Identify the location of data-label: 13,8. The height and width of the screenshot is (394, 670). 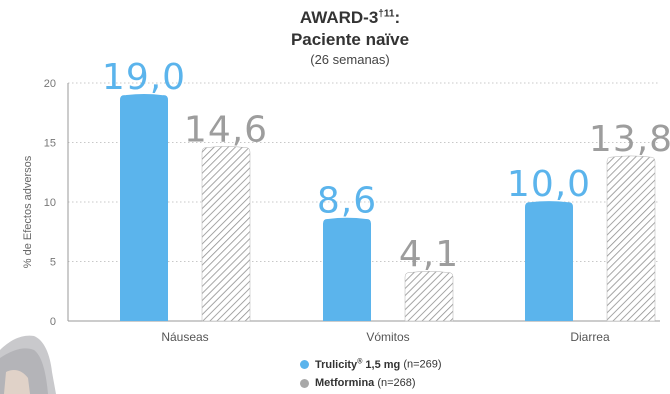
(629, 139).